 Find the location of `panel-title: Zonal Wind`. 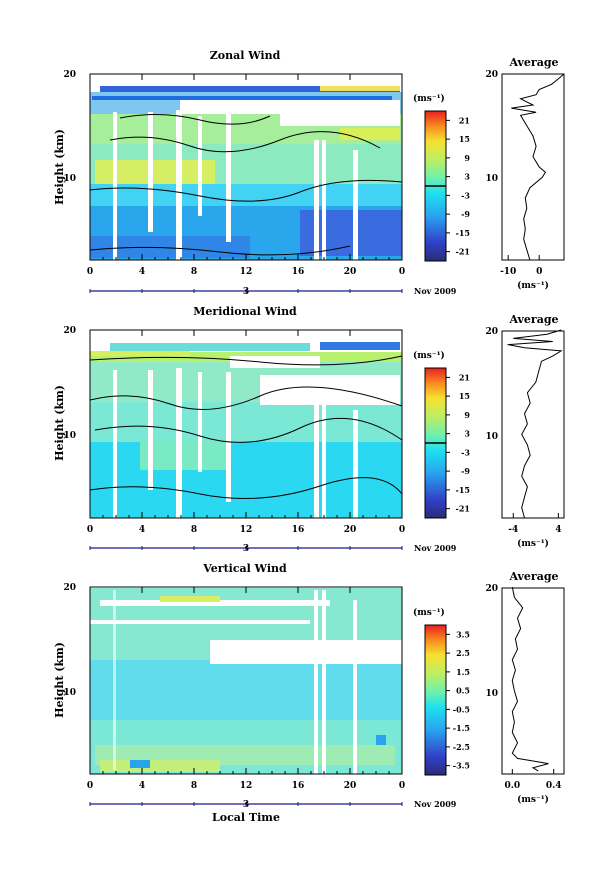

panel-title: Zonal Wind is located at coordinates (245, 55).